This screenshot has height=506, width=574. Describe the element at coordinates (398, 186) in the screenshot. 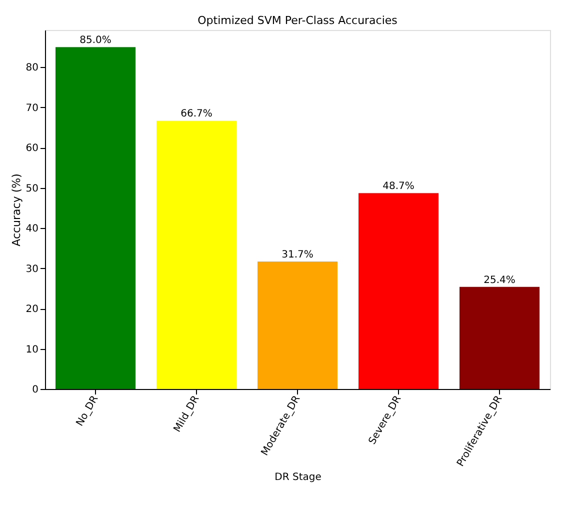

I see `data-label: 48.7%` at that location.